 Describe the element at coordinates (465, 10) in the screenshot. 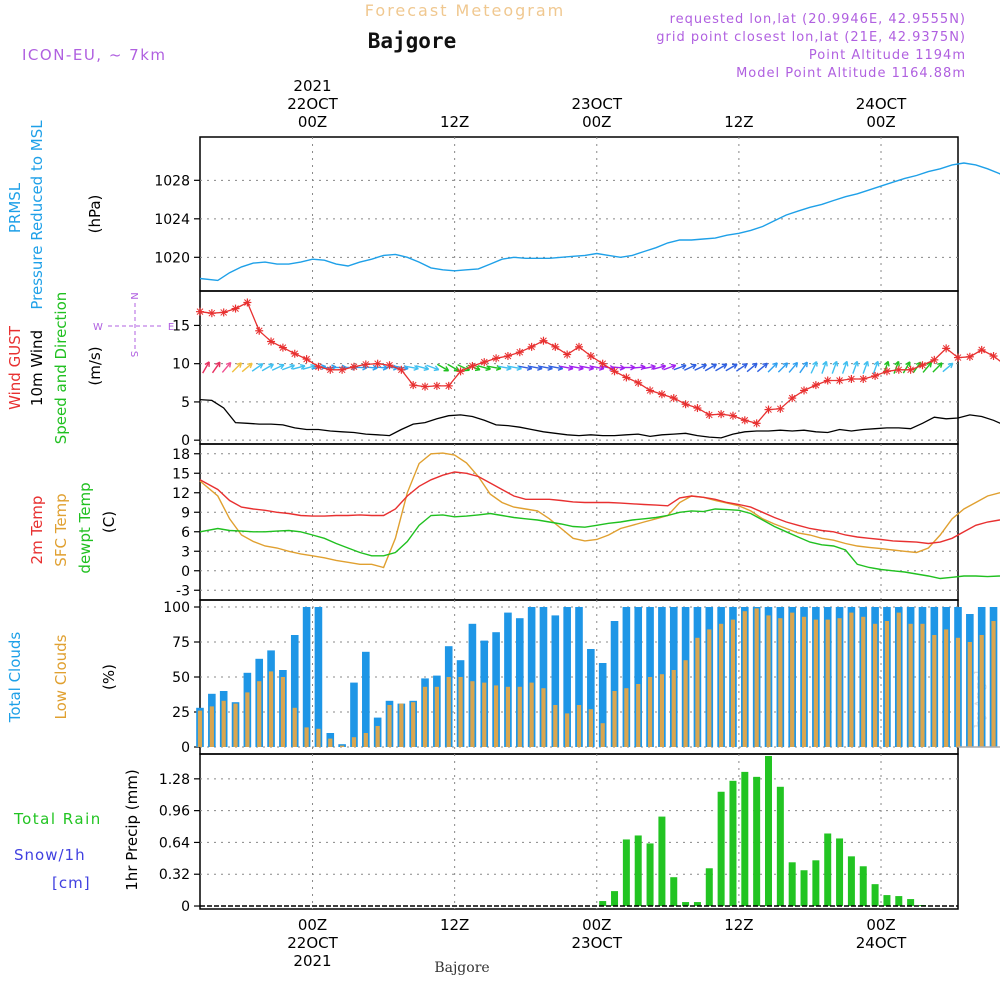

I see `subtitle: Forecast Meteogram` at that location.